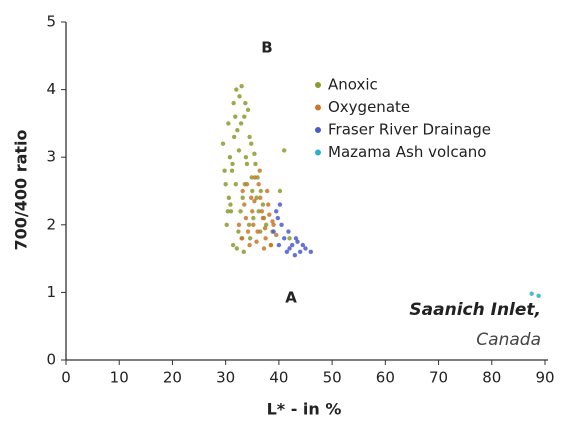 This screenshot has width=561, height=429. What do you see at coordinates (51, 292) in the screenshot?
I see `y-tick-label: 1` at bounding box center [51, 292].